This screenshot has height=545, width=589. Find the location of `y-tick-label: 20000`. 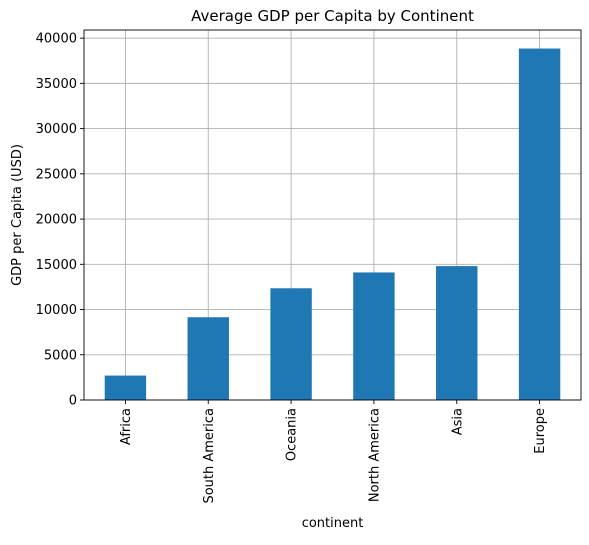

y-tick-label: 20000 is located at coordinates (56, 220).